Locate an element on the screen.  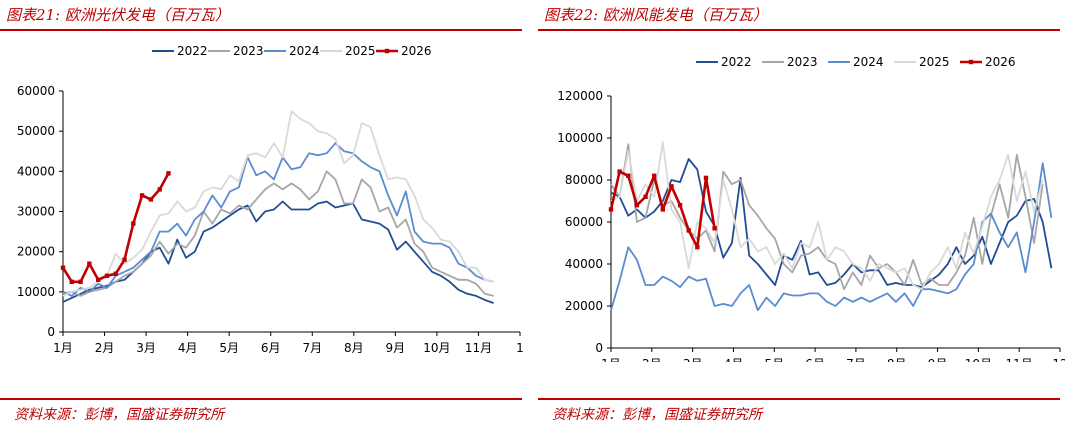
solar-series-line-2023 is located at coordinates (278, 233).